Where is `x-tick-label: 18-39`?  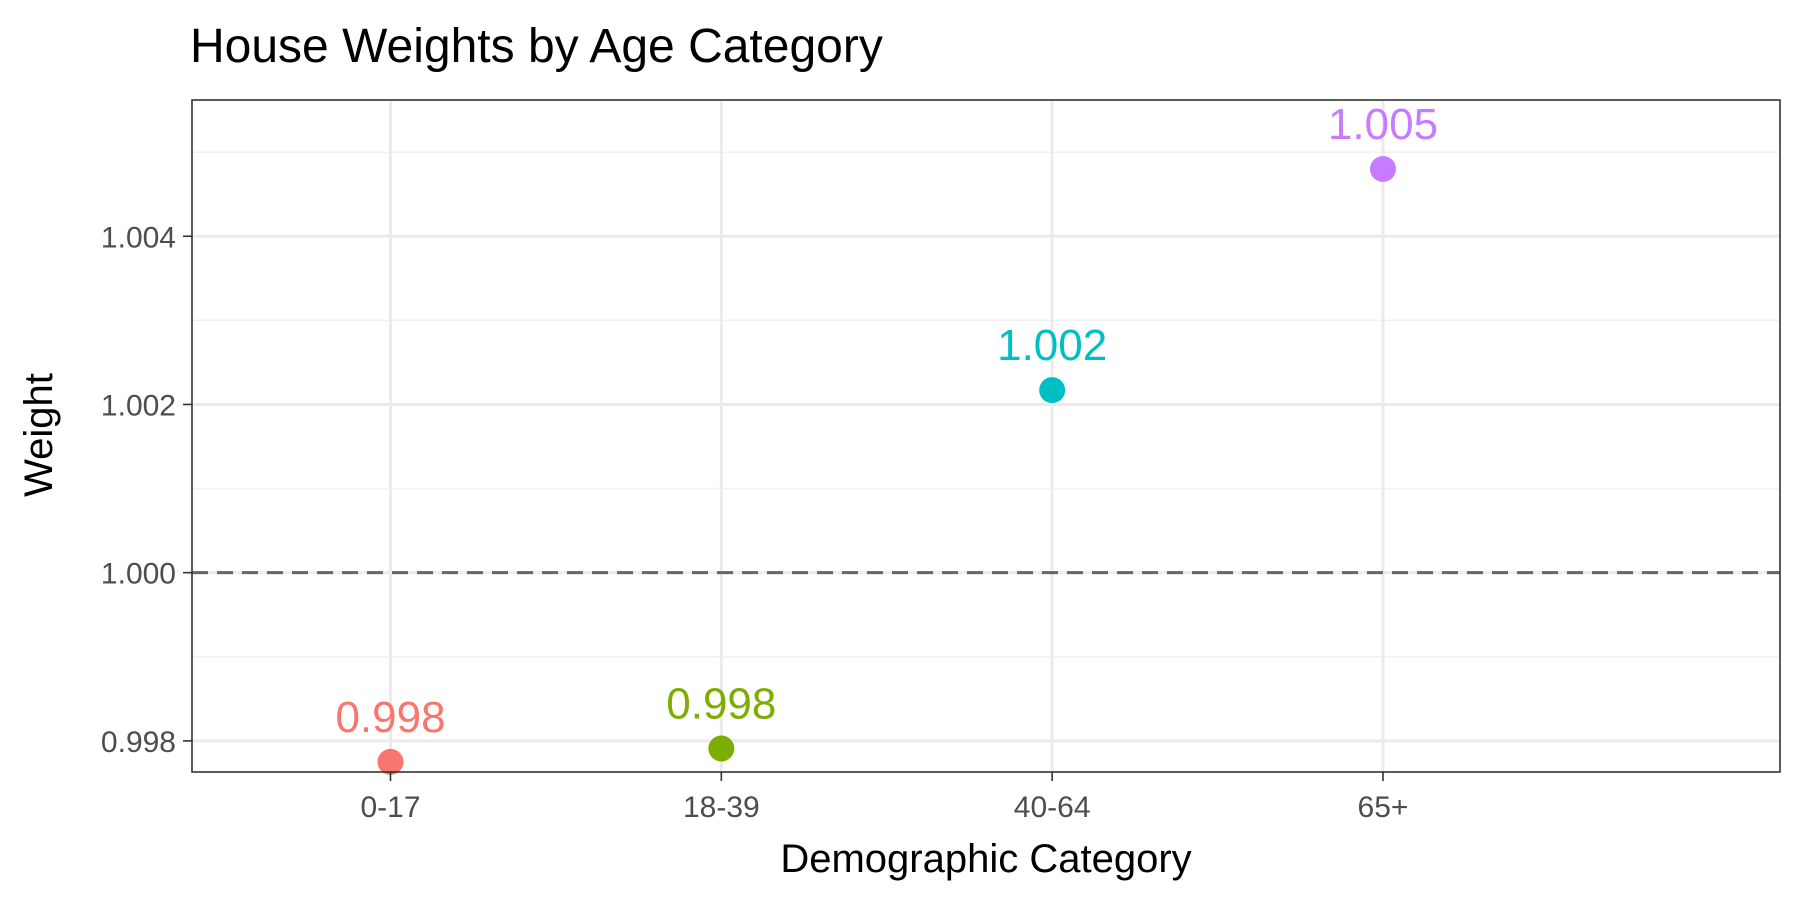
x-tick-label: 18-39 is located at coordinates (721, 807).